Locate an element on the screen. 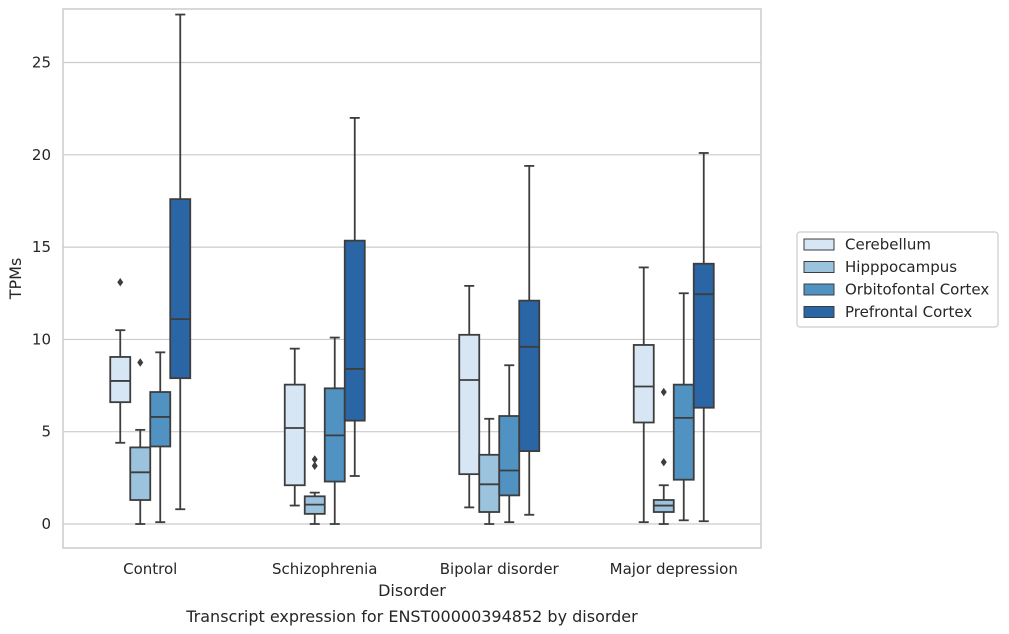 The height and width of the screenshot is (634, 1009). legend-frame is located at coordinates (897, 279).